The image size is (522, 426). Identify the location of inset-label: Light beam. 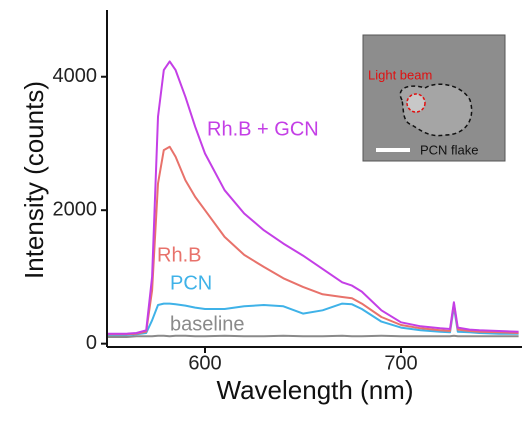
(400, 74).